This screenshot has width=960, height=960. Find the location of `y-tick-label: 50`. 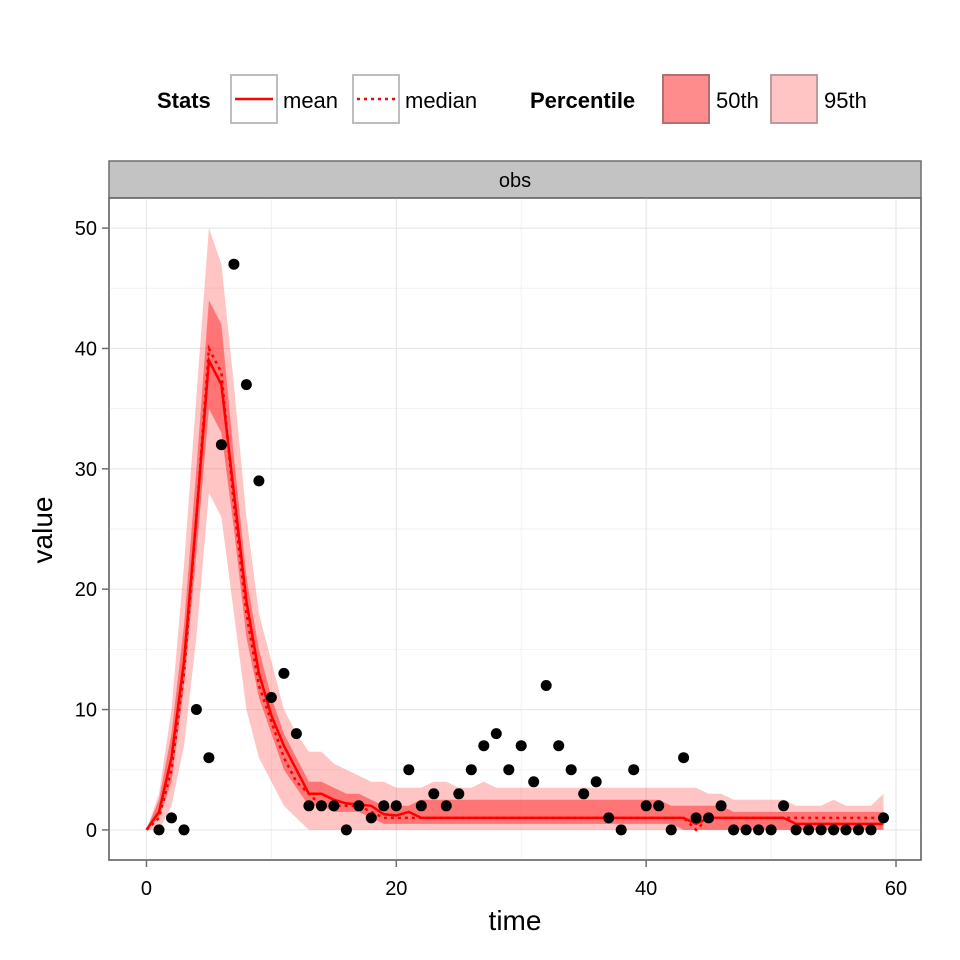

y-tick-label: 50 is located at coordinates (86, 229).